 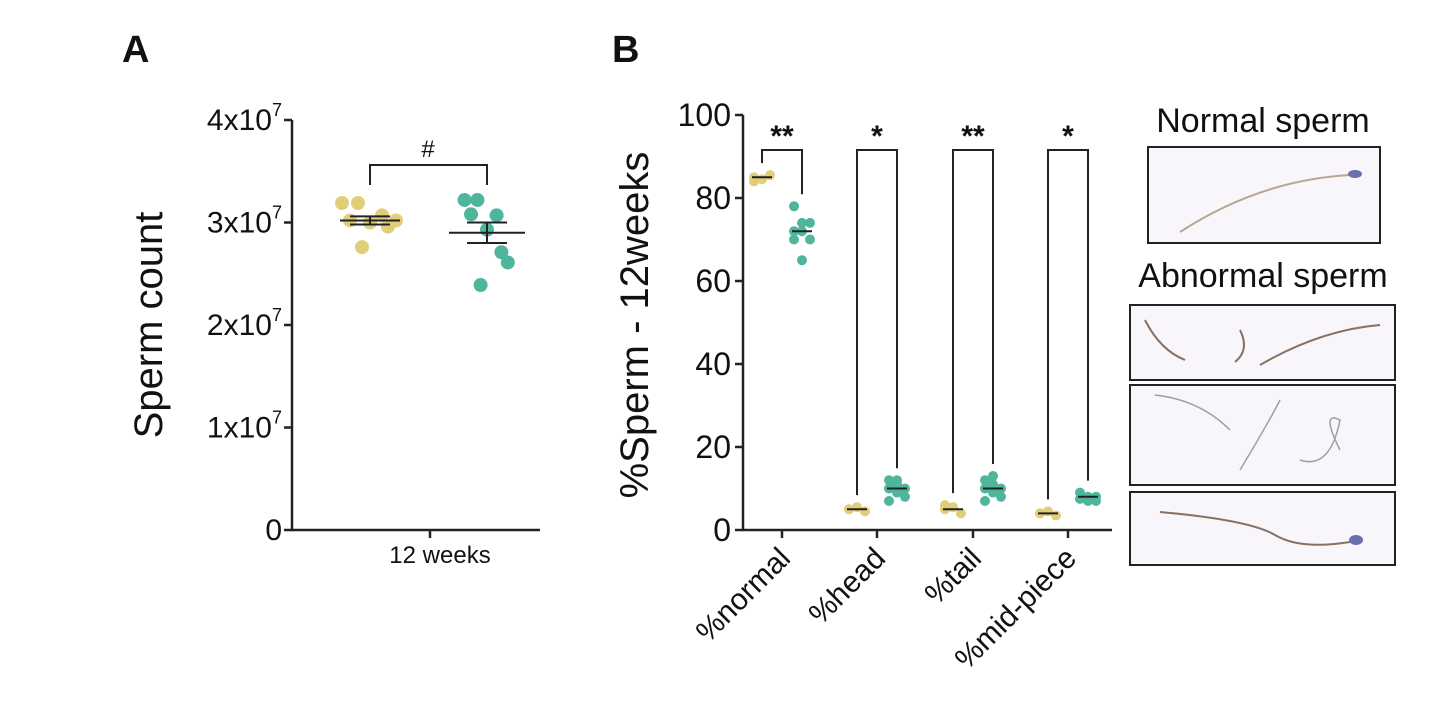 What do you see at coordinates (953, 576) in the screenshot?
I see `x-tick-label-b: %tail` at bounding box center [953, 576].